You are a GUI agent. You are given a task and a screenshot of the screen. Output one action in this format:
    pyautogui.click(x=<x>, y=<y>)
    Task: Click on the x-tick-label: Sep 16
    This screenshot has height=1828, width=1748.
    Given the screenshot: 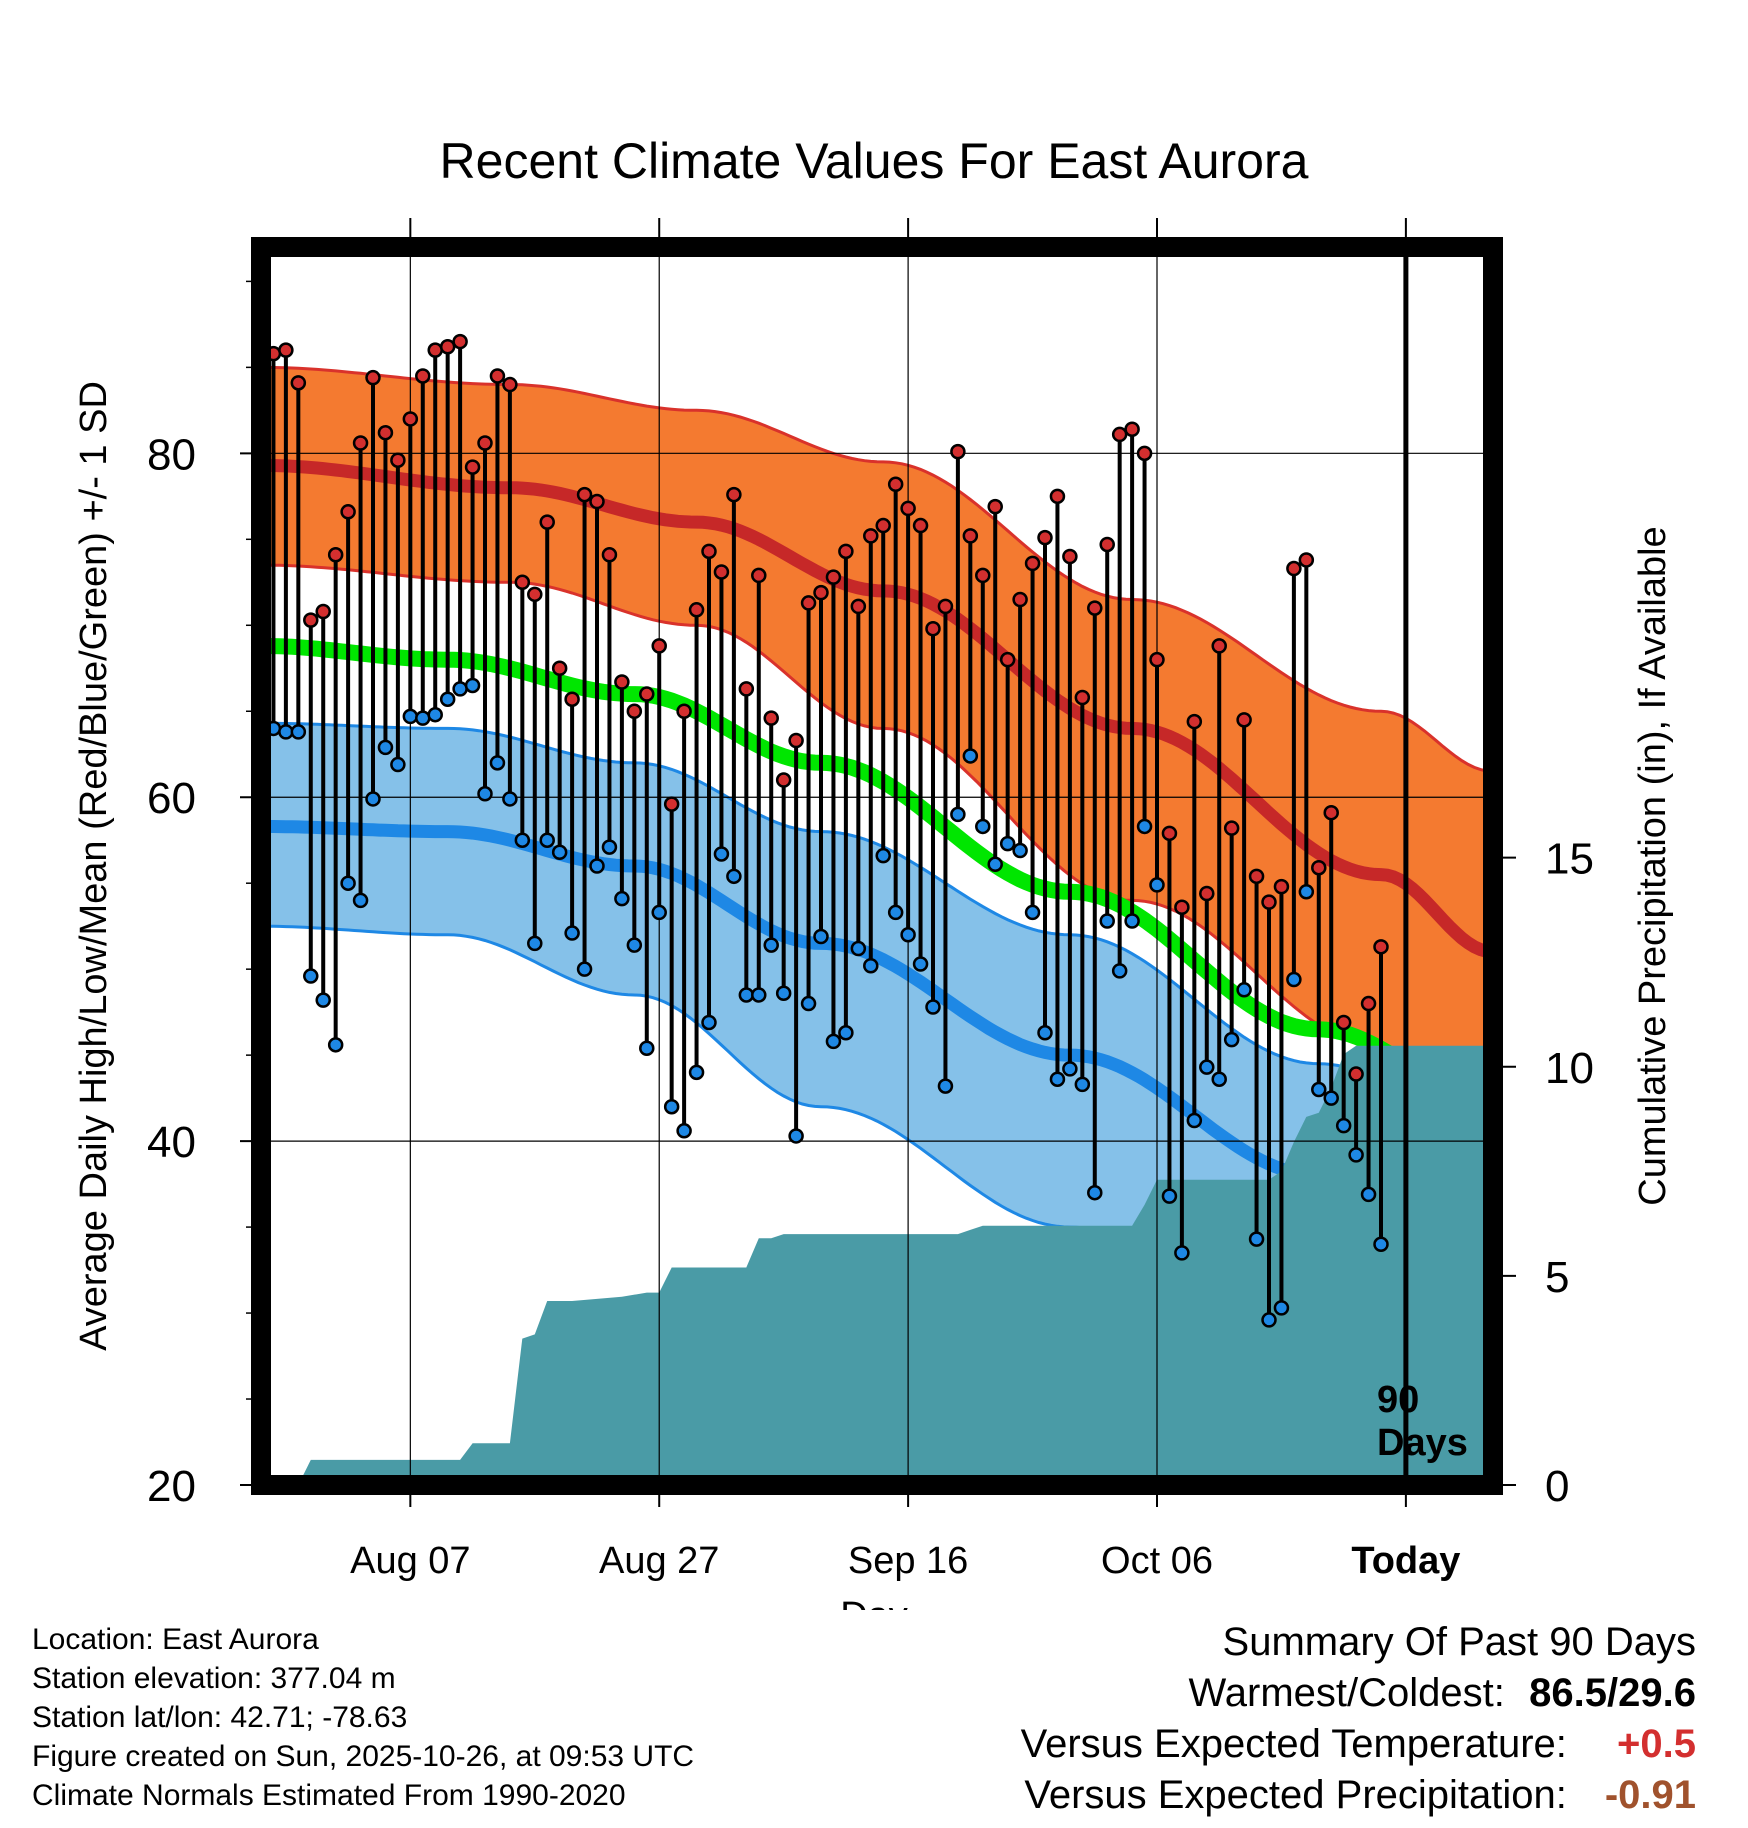 What is the action you would take?
    pyautogui.click(x=908, y=1561)
    